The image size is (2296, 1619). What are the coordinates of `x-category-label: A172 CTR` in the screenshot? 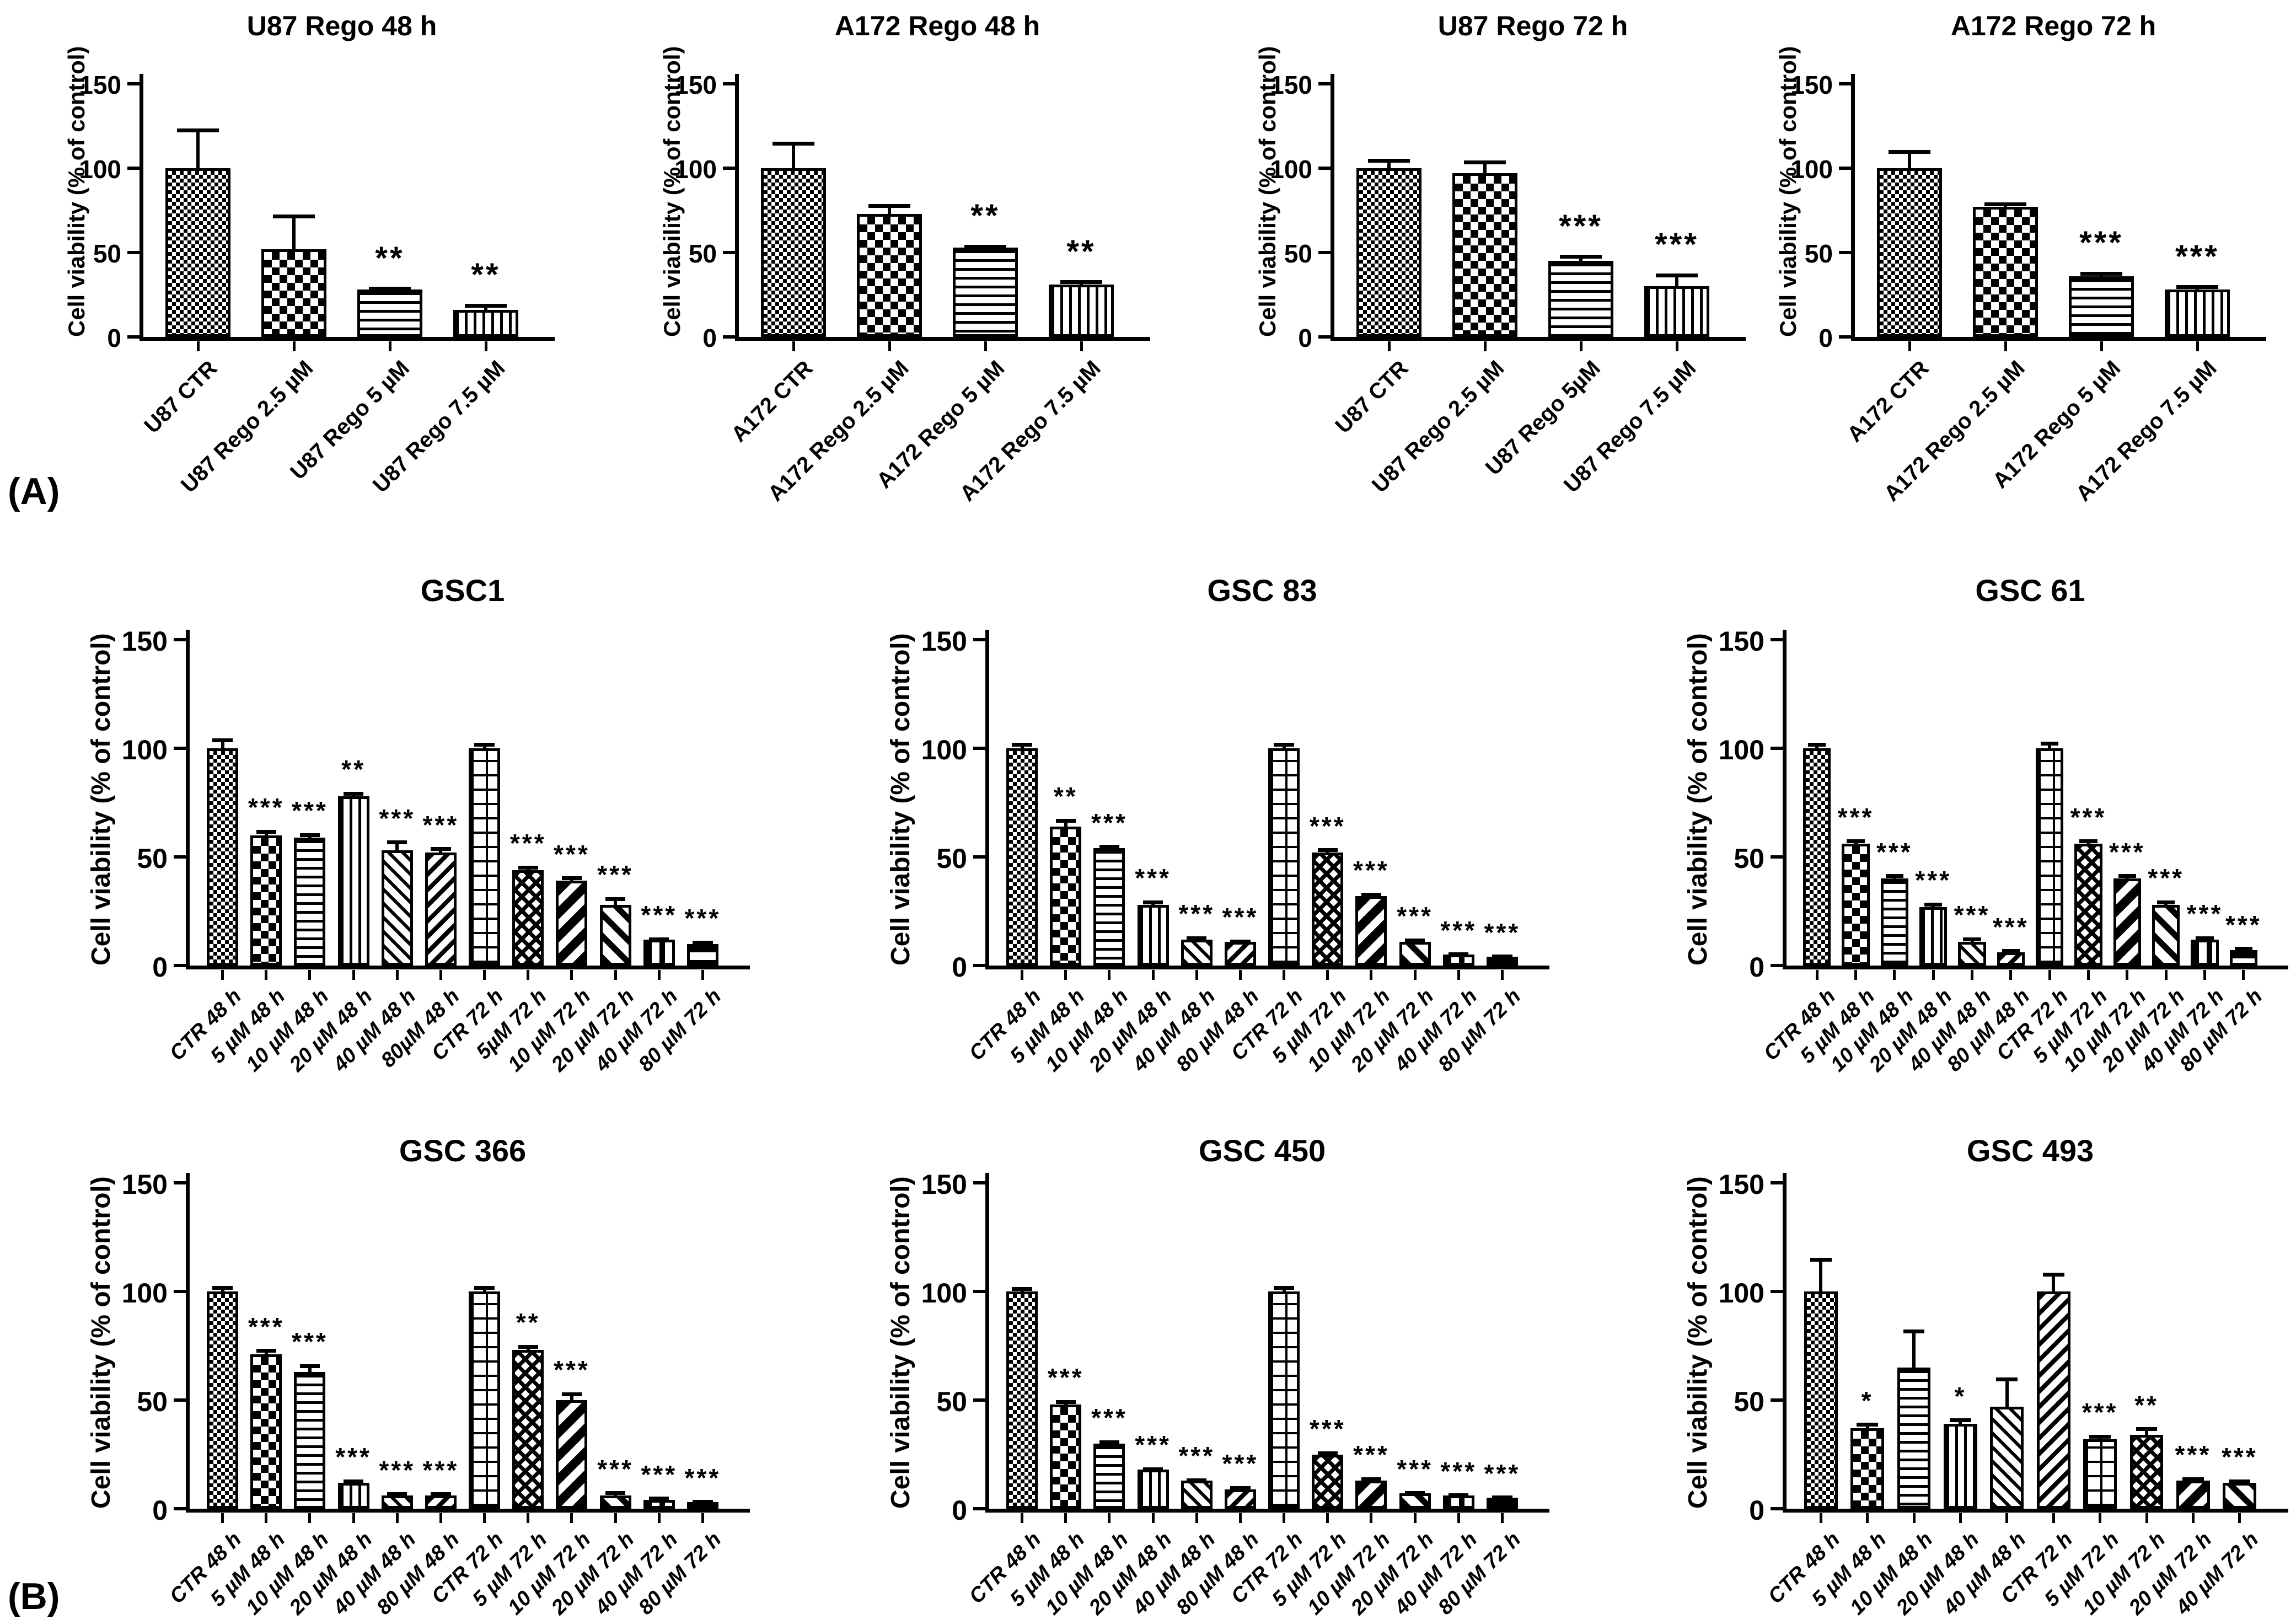 It's located at (772, 401).